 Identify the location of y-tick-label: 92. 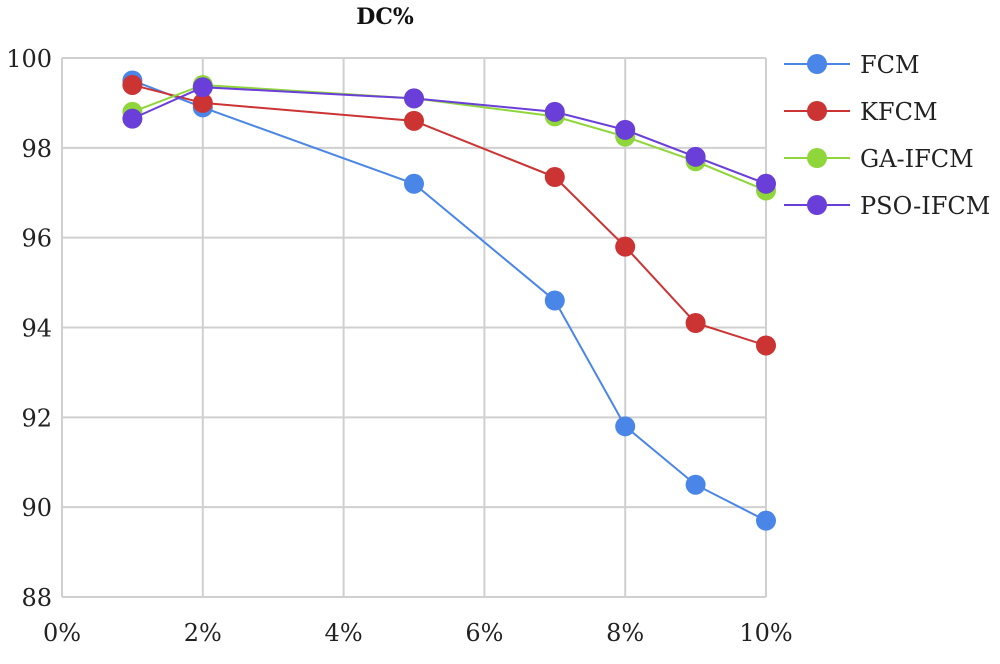
(36, 418).